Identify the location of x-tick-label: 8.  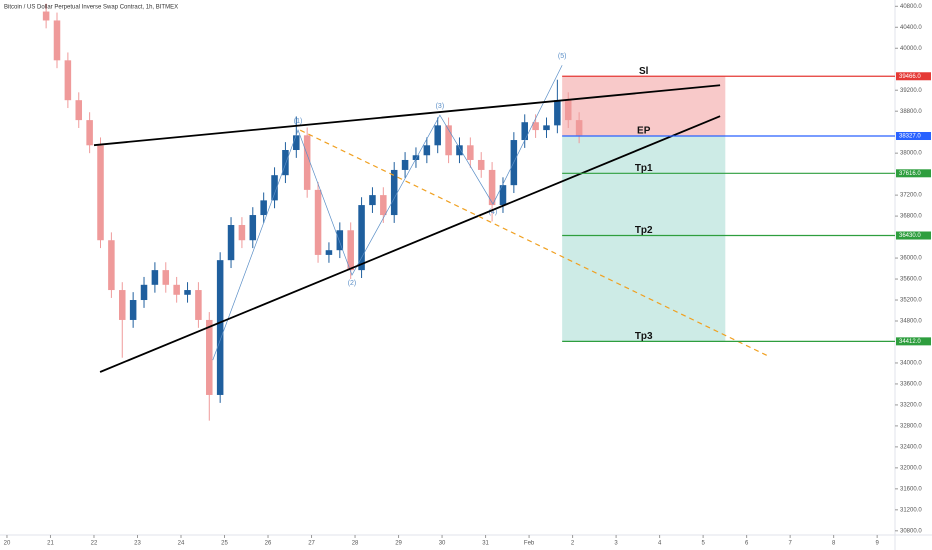
(834, 544).